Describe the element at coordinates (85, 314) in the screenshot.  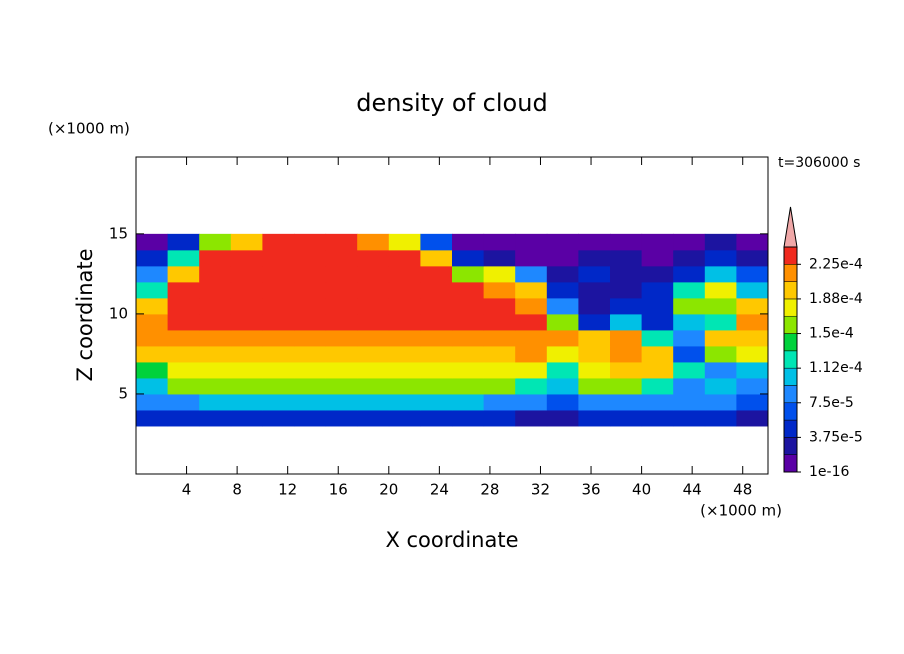
I see `y-axis-label: Z coordinate` at that location.